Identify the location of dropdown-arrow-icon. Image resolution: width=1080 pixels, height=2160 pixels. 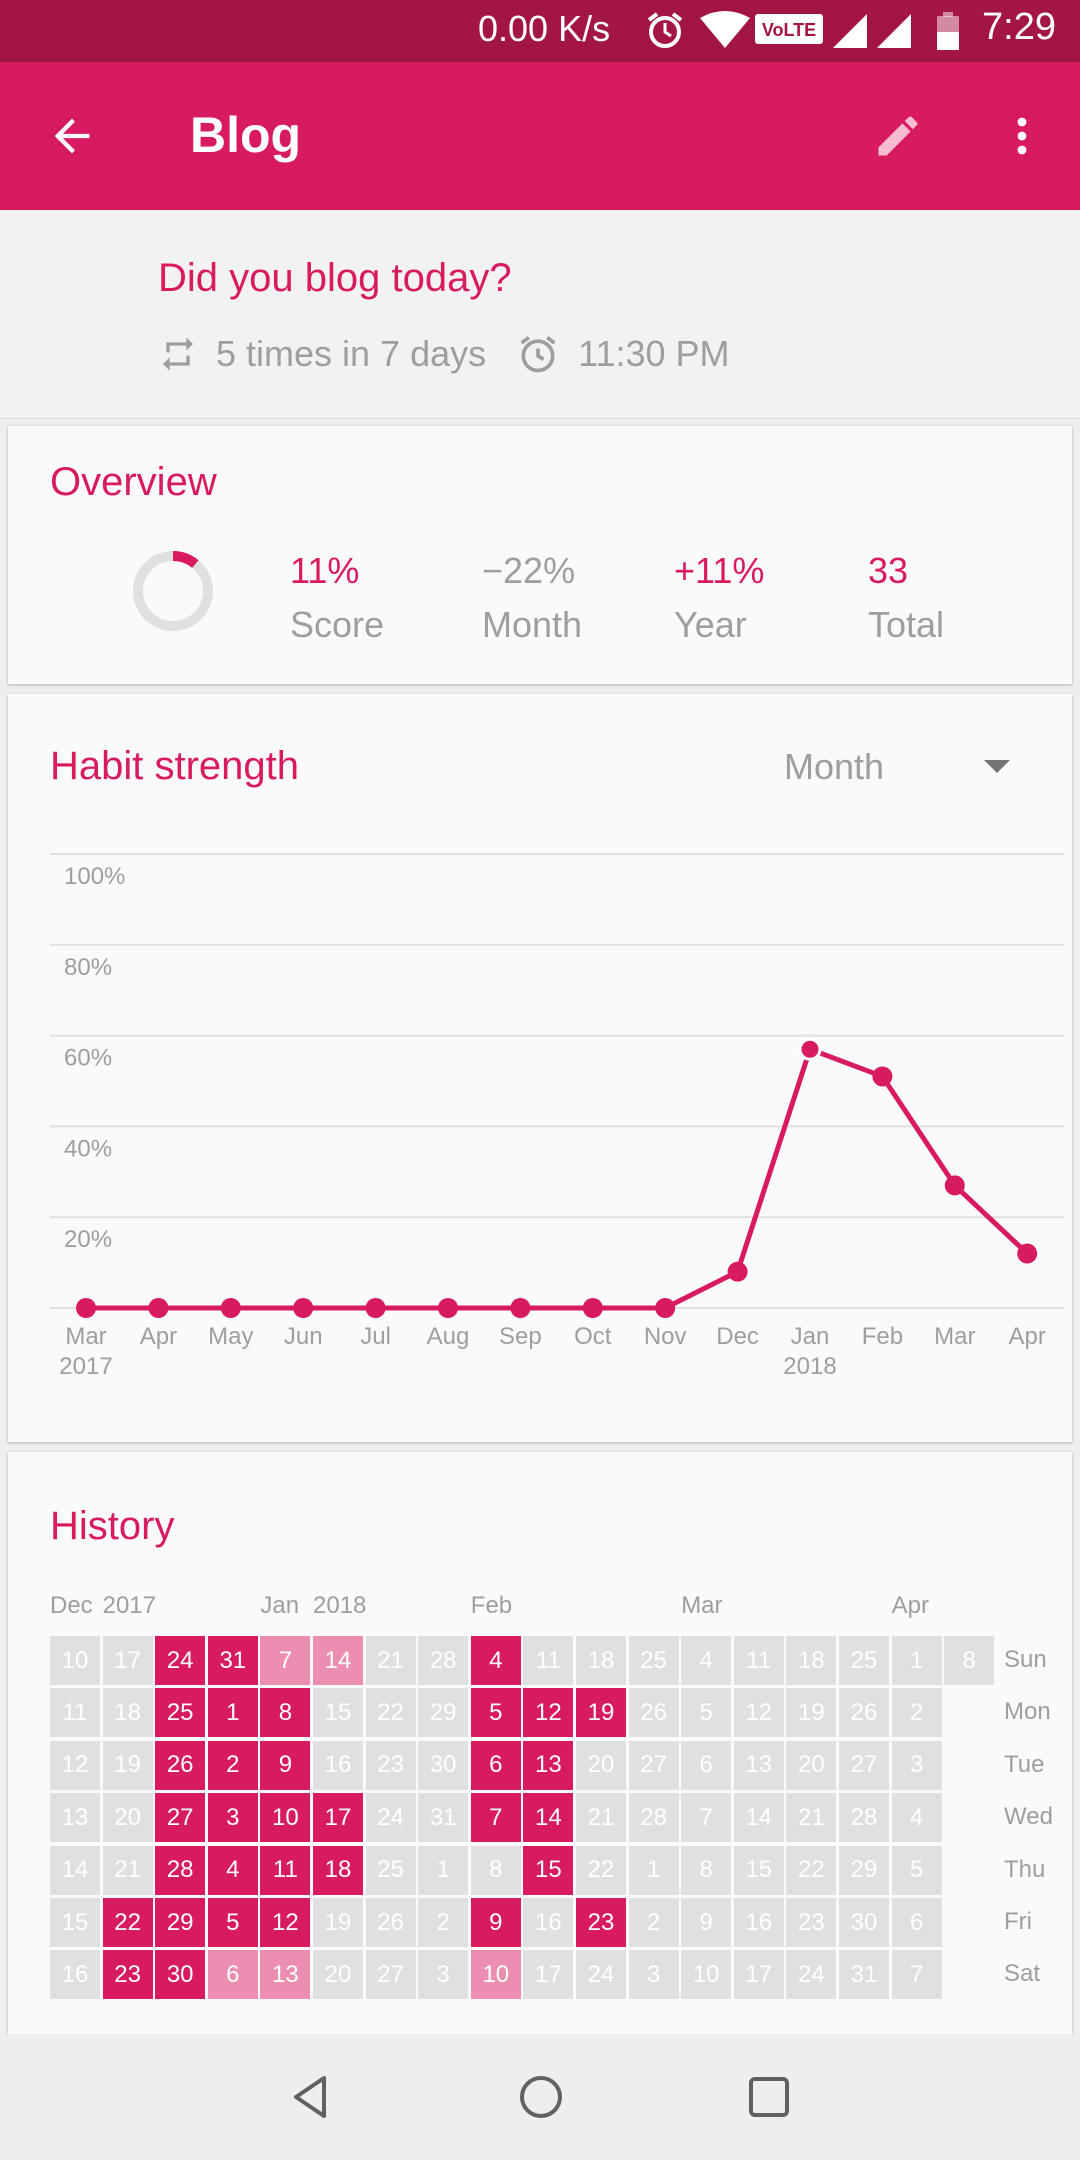
(997, 766).